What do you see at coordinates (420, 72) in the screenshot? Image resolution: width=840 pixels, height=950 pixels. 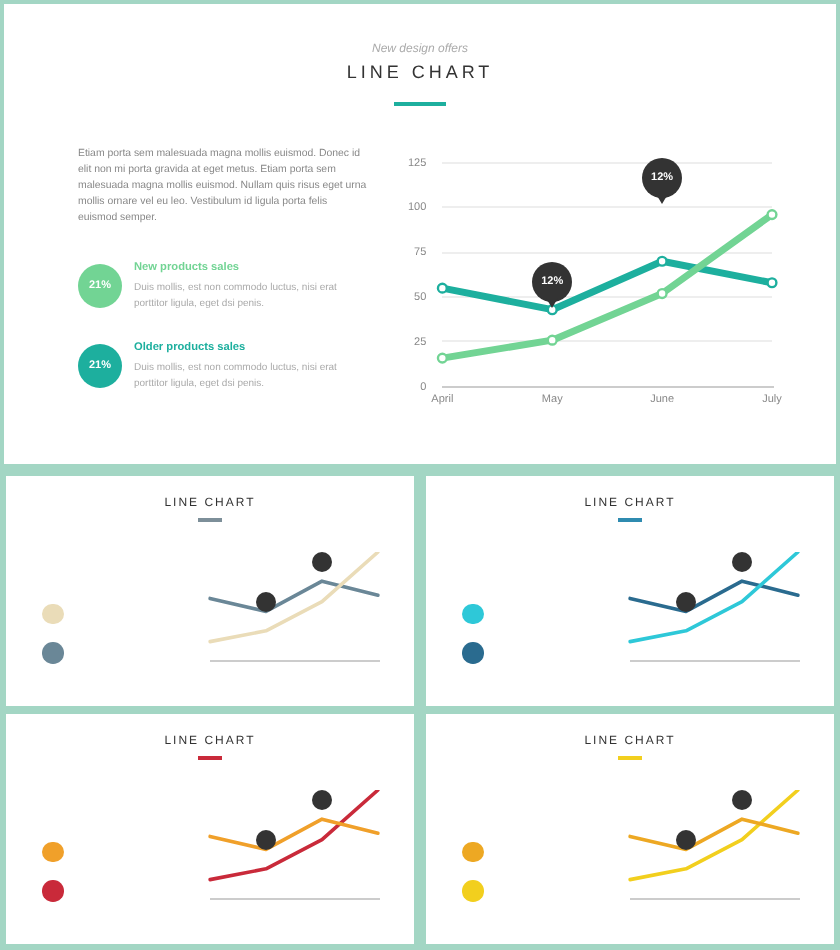 I see `chart-title: LINE CHART` at bounding box center [420, 72].